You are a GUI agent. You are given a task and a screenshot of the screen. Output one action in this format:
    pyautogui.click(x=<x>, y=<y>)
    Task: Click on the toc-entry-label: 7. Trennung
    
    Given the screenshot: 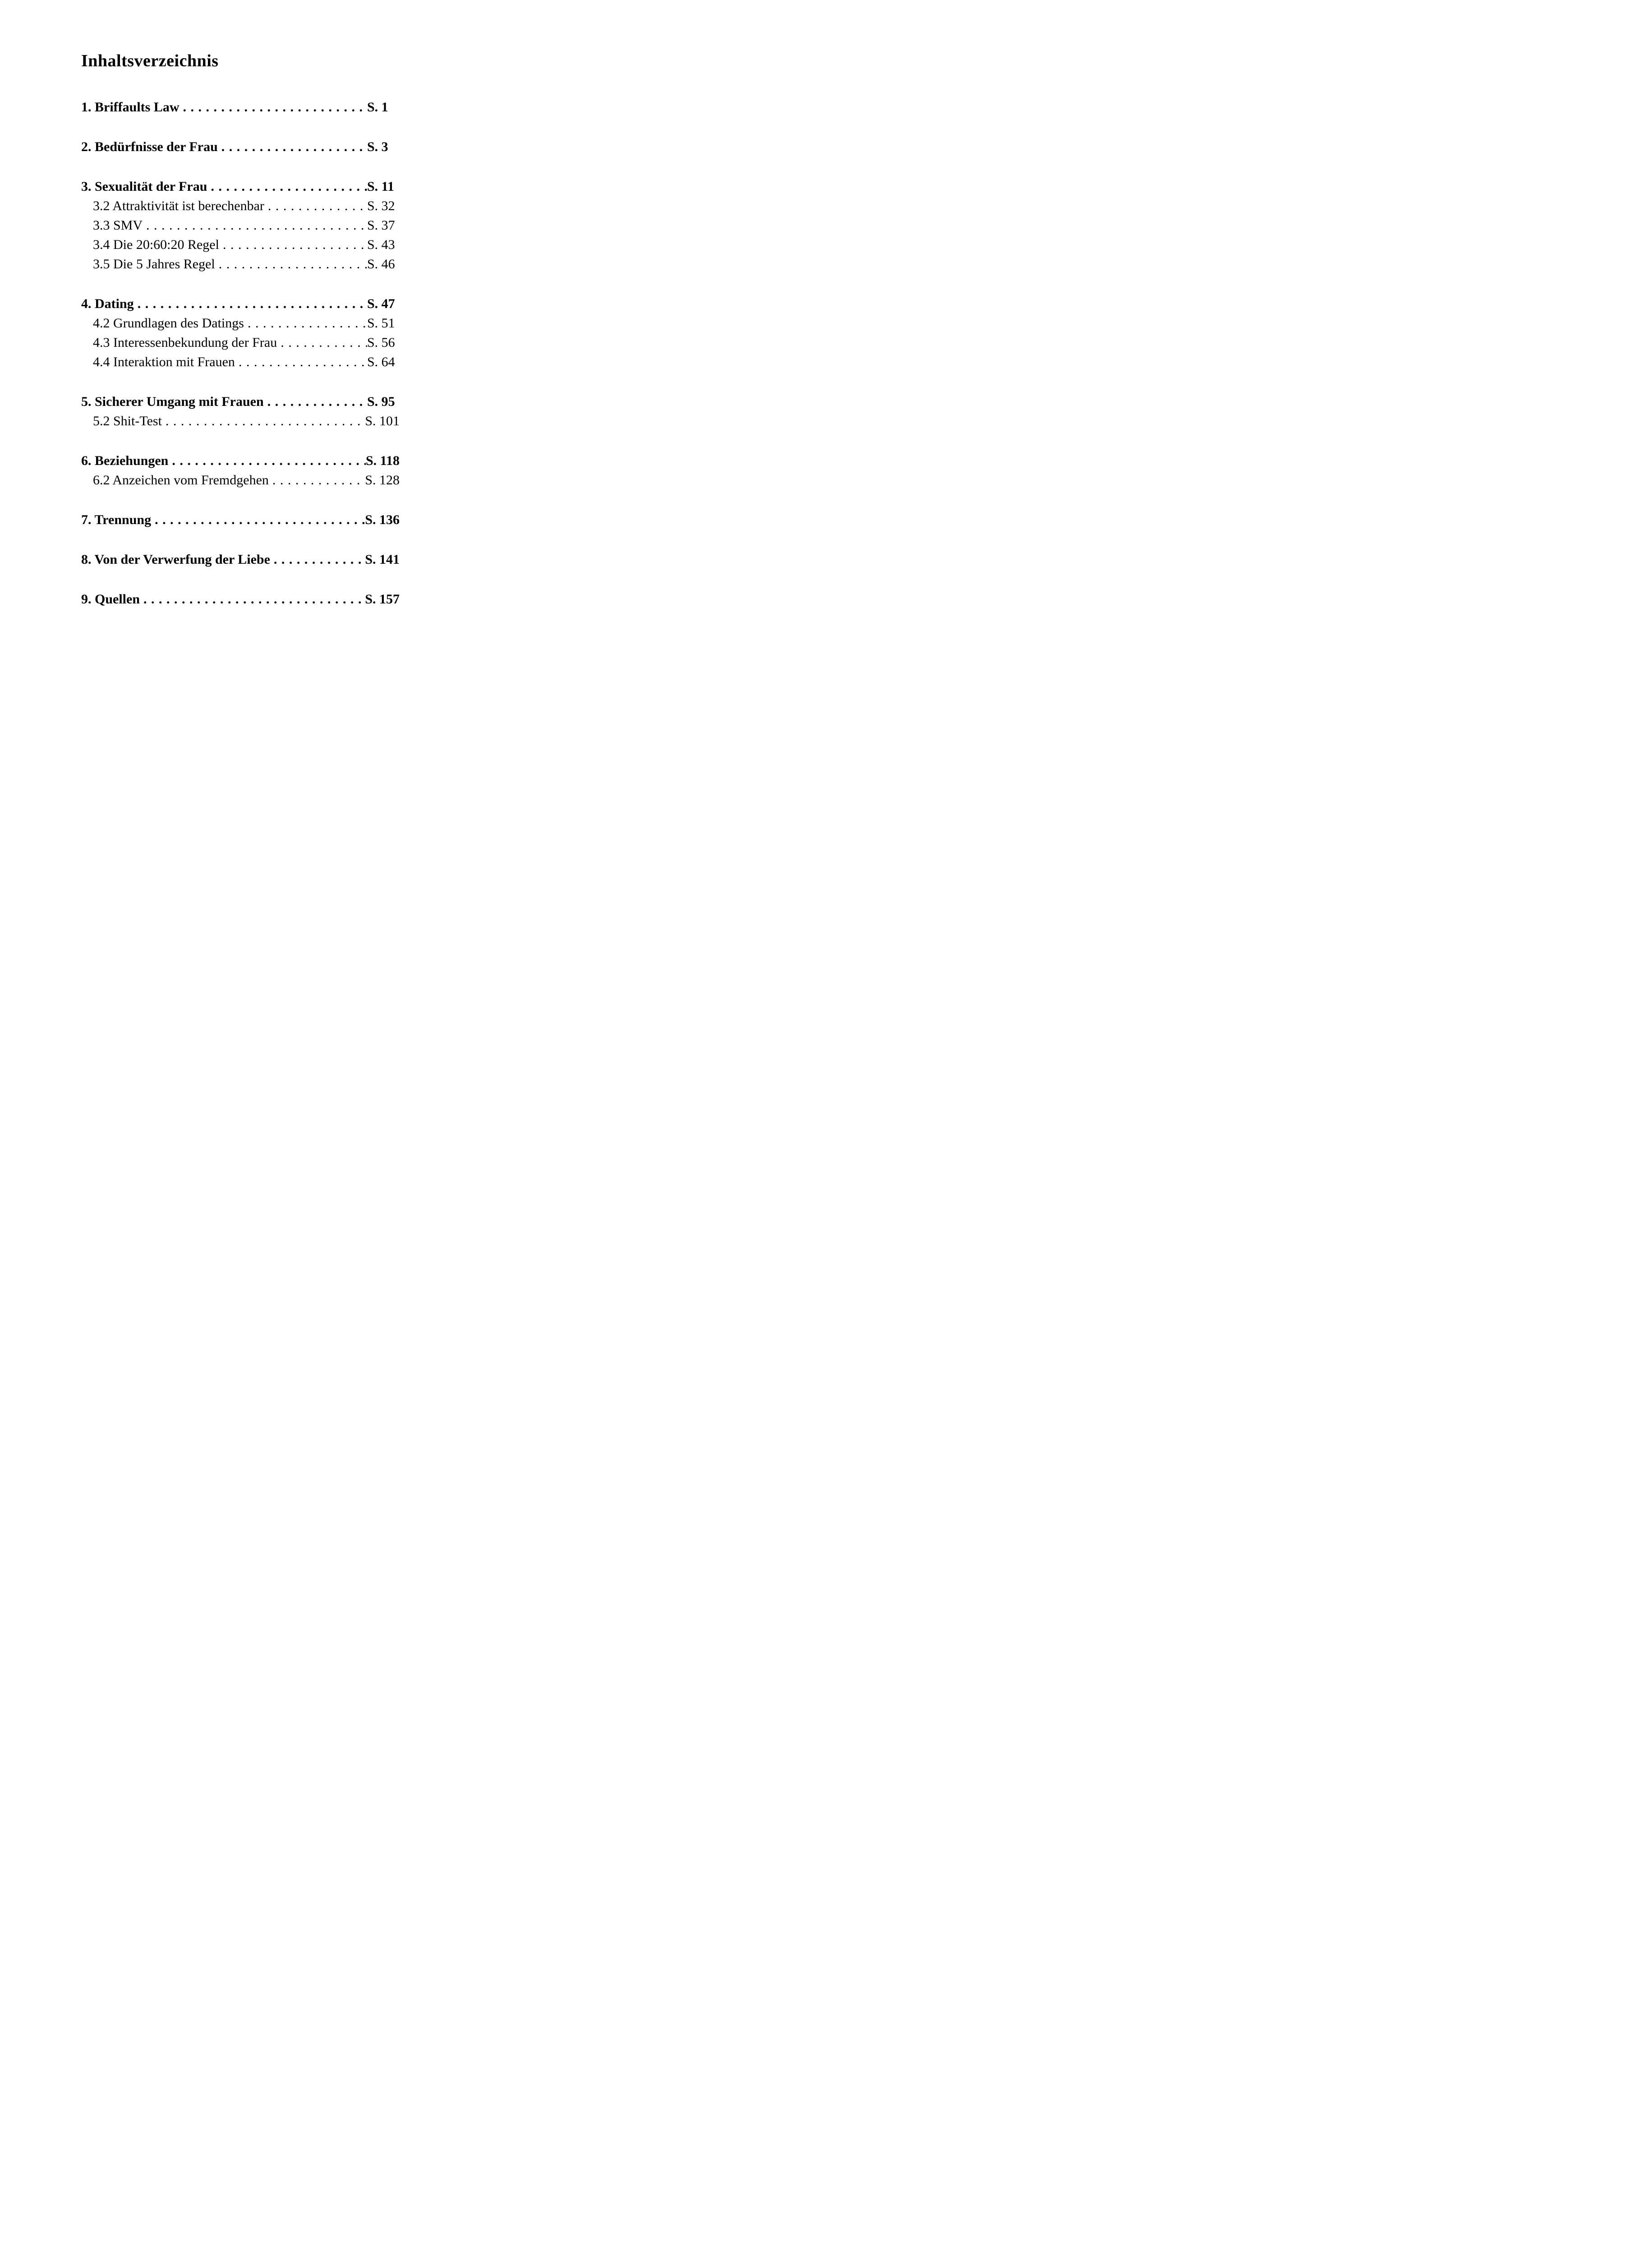 What is the action you would take?
    pyautogui.click(x=116, y=520)
    